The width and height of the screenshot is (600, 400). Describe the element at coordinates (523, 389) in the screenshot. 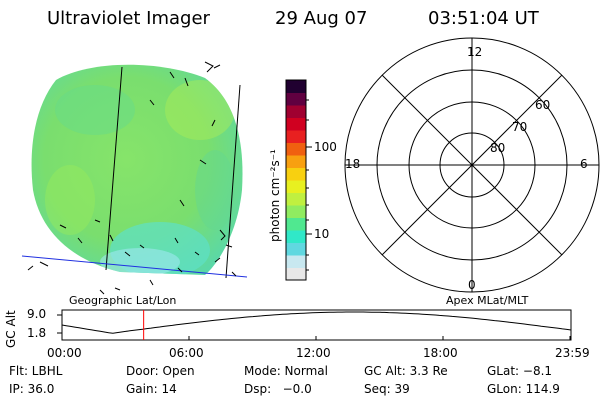

I see `status-glon: GLon: 114.9` at that location.